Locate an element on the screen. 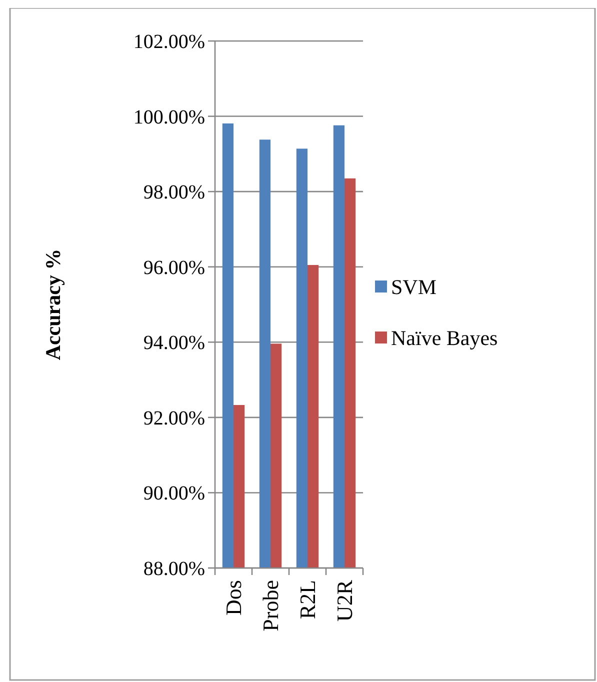 The width and height of the screenshot is (597, 682). x-tick-label: Probe is located at coordinates (271, 606).